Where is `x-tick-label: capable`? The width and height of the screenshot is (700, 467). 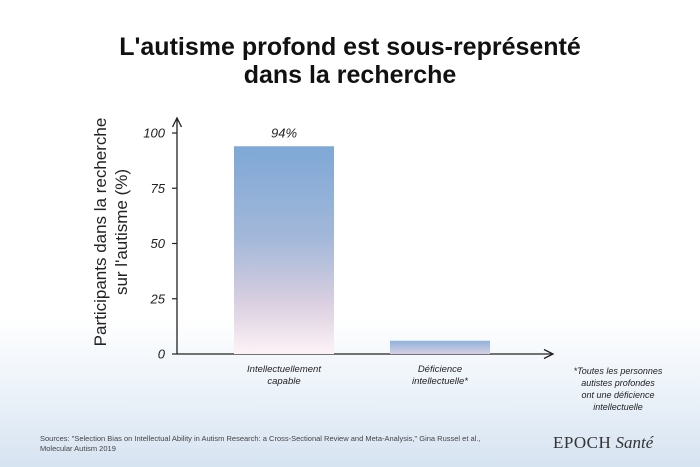
x-tick-label: capable is located at coordinates (283, 381).